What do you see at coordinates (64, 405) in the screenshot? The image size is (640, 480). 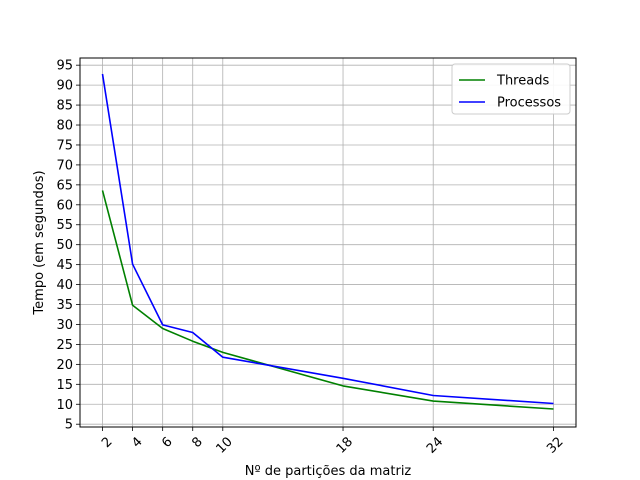 I see `y-tick-label: 10` at bounding box center [64, 405].